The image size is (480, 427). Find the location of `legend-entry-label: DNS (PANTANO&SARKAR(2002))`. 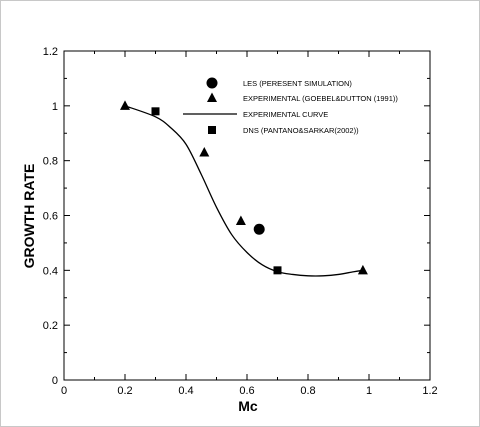

legend-entry-label: DNS (PANTANO&SARKAR(2002)) is located at coordinates (301, 130).